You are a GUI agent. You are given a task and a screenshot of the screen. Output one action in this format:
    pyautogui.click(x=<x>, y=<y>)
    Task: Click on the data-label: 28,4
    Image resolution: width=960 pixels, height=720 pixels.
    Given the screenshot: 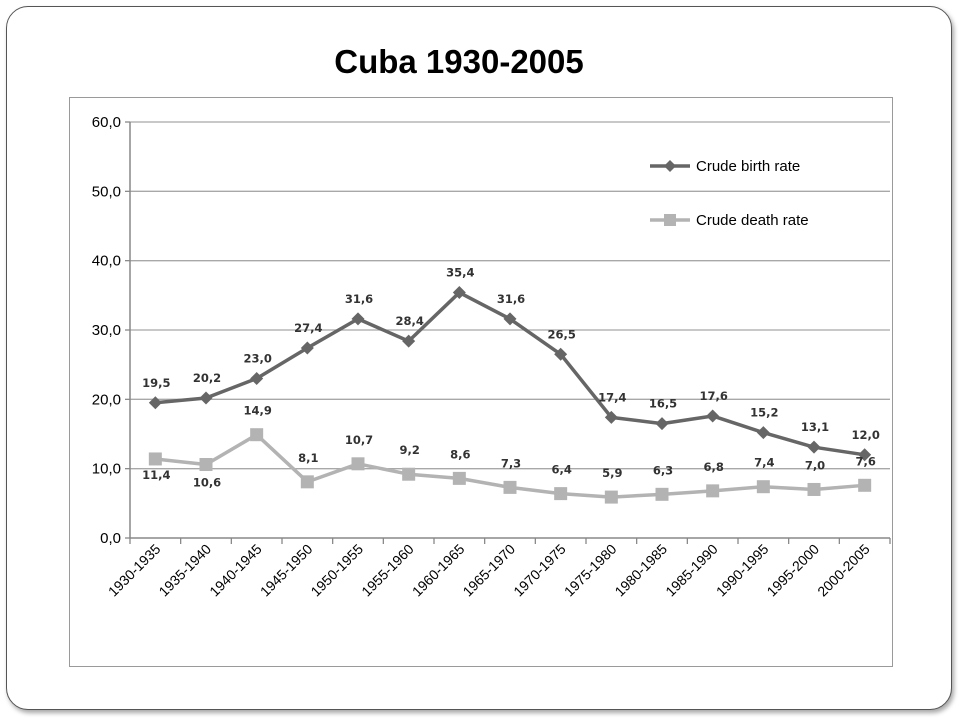 What is the action you would take?
    pyautogui.click(x=409, y=321)
    